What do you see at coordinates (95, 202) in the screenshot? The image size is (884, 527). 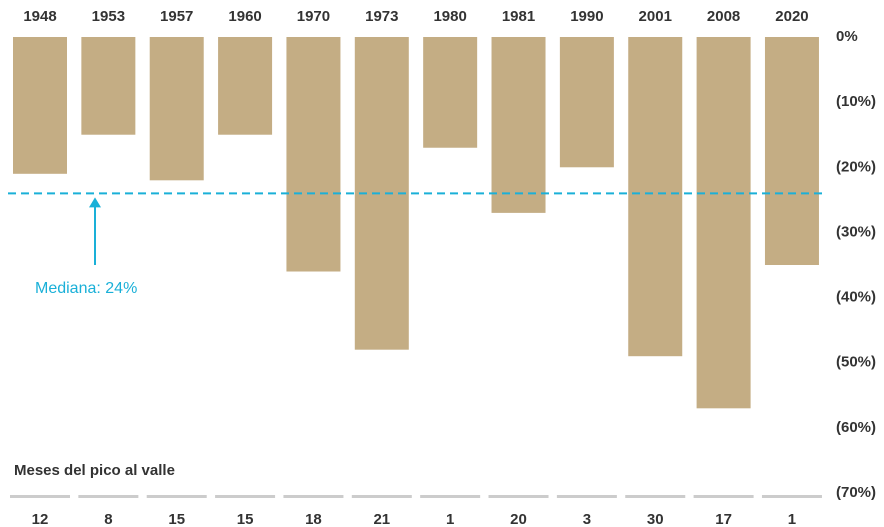 I see `median-arrowhead` at bounding box center [95, 202].